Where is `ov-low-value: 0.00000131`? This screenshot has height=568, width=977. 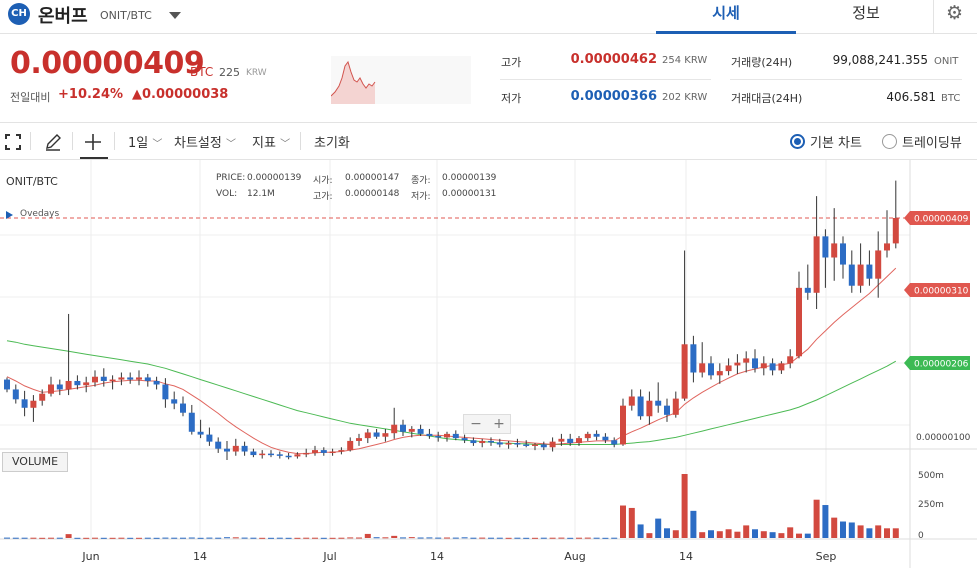 ov-low-value: 0.00000131 is located at coordinates (469, 194).